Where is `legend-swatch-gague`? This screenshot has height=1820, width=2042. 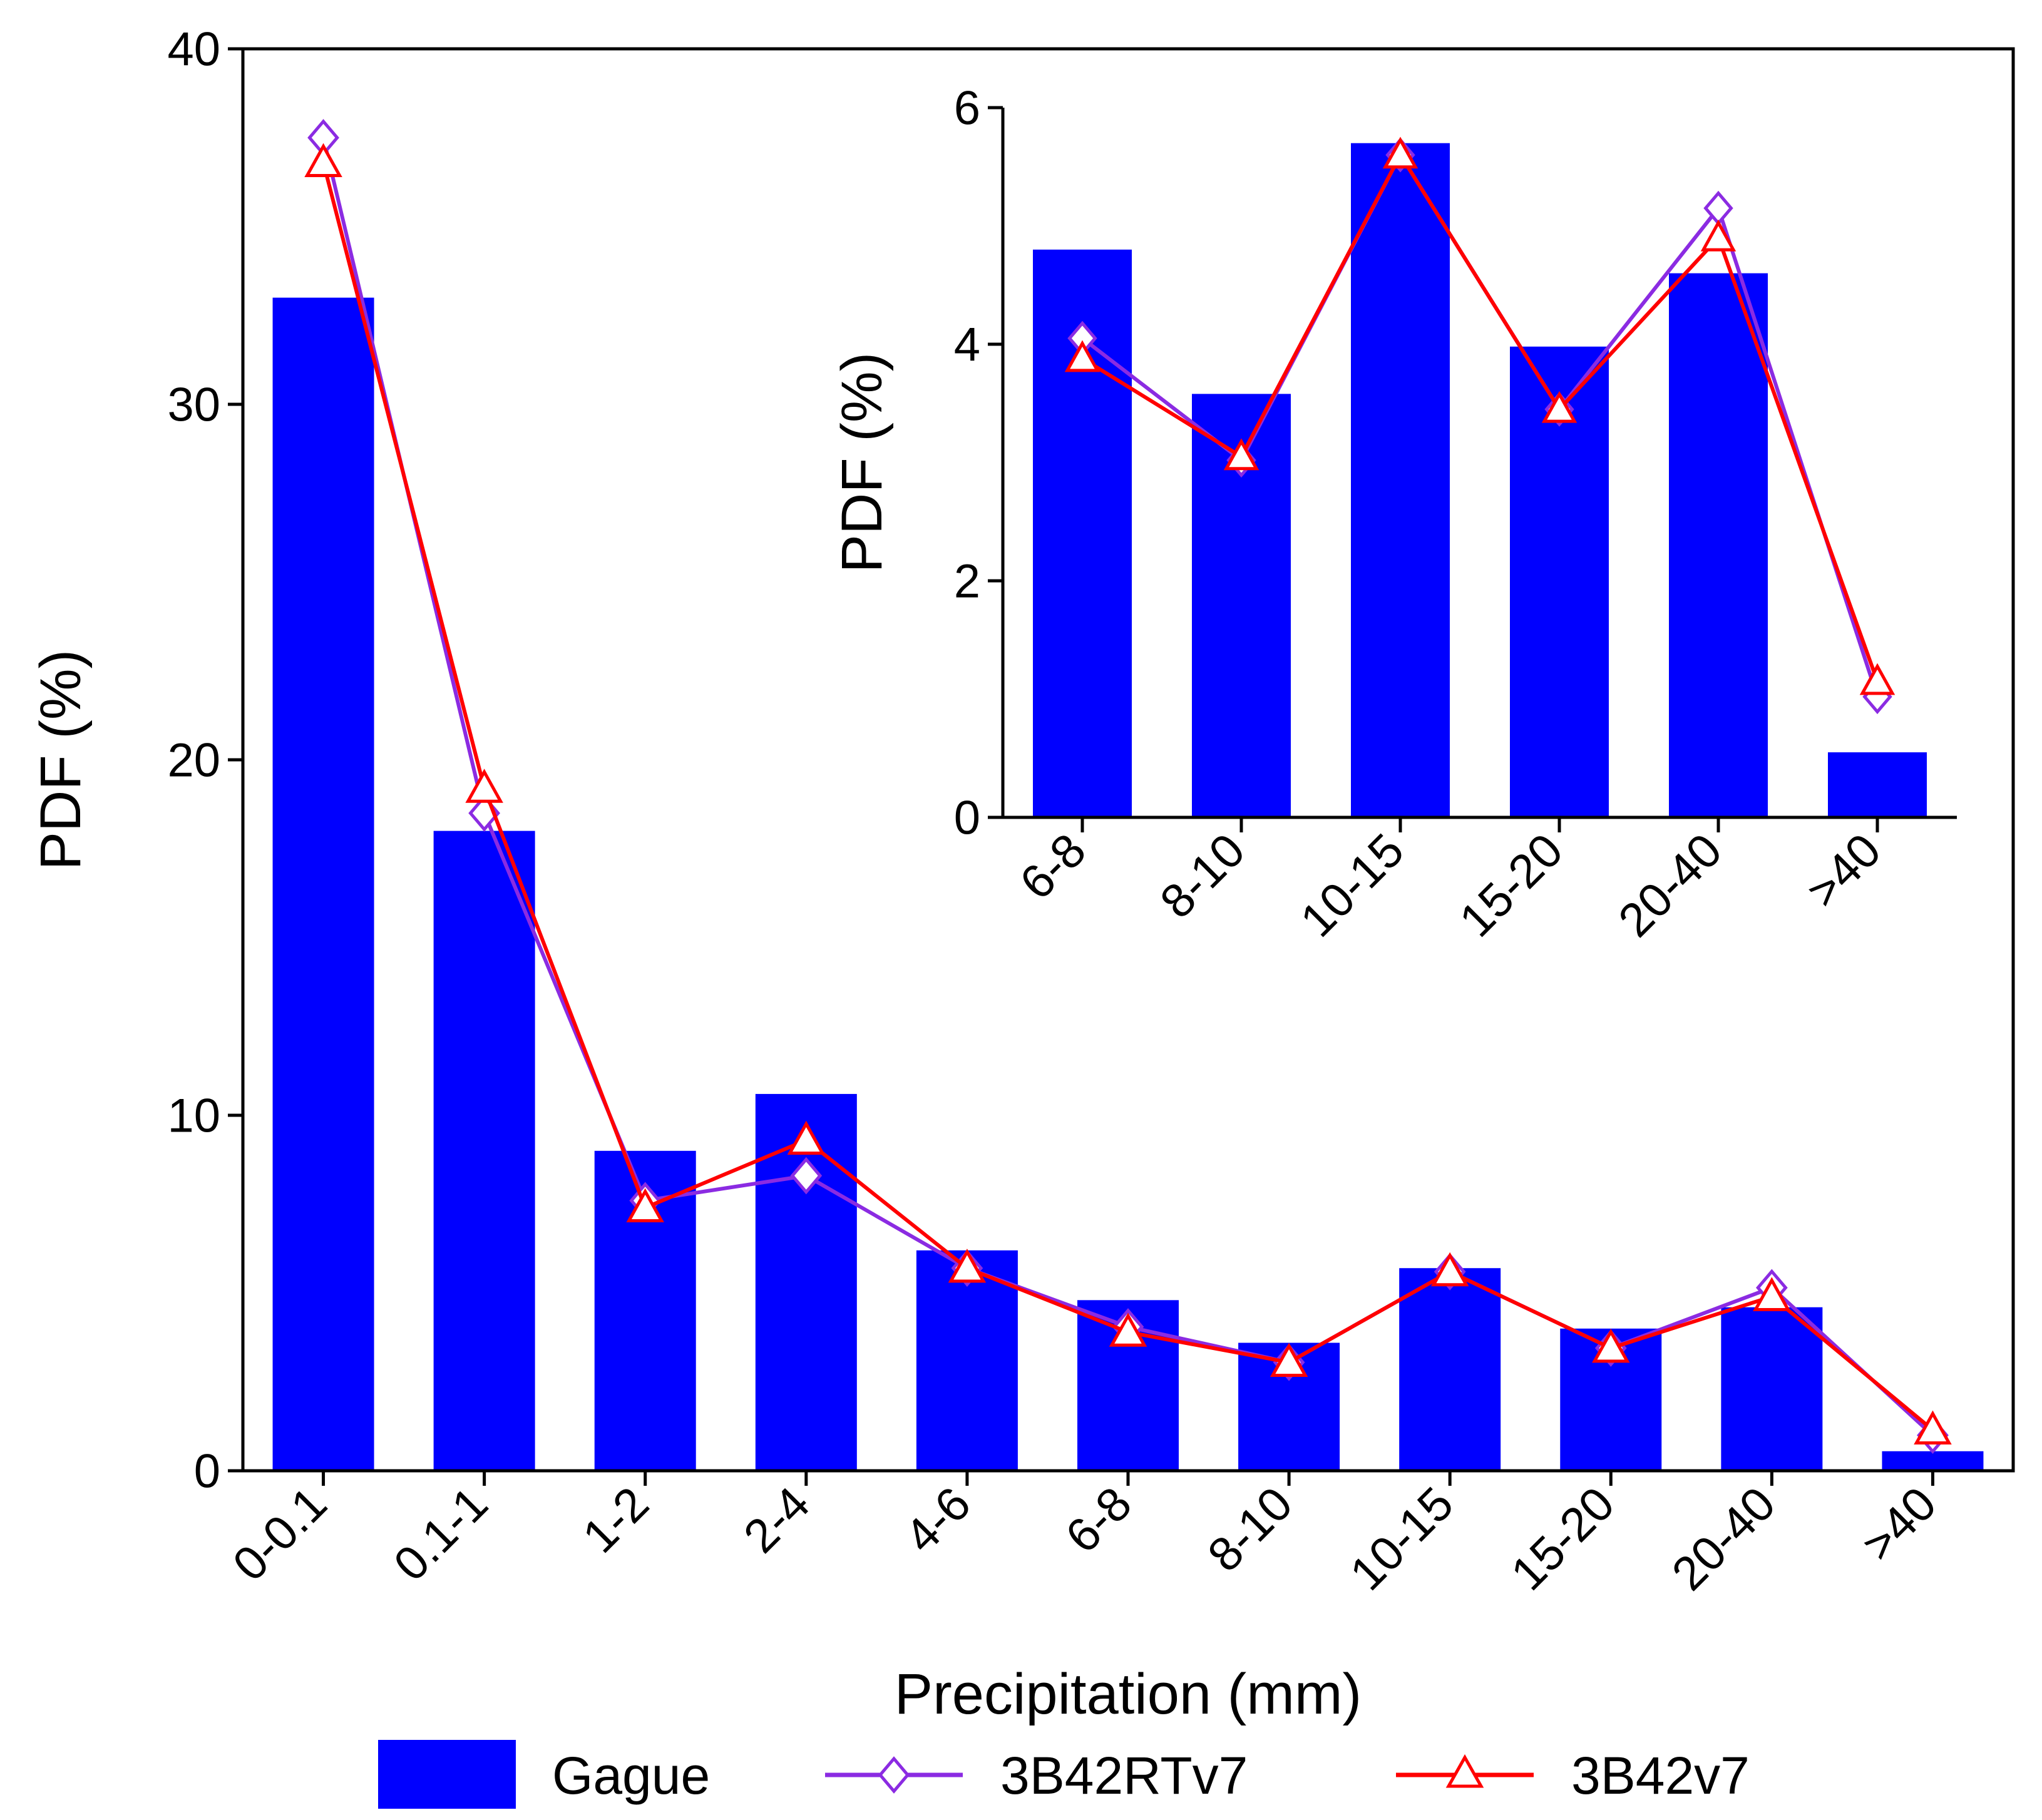 legend-swatch-gague is located at coordinates (447, 1774).